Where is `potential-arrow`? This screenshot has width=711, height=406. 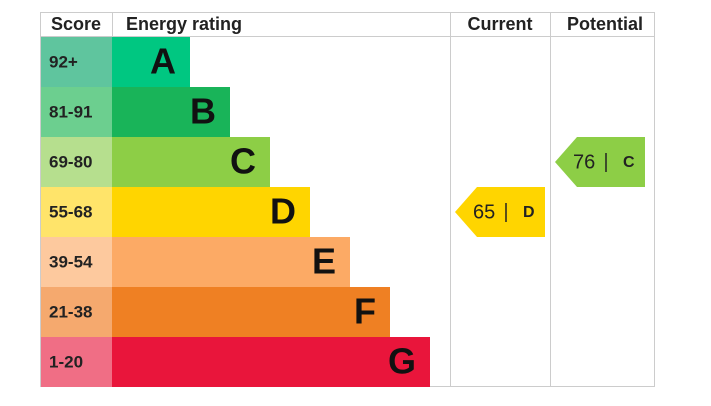
potential-arrow is located at coordinates (600, 162).